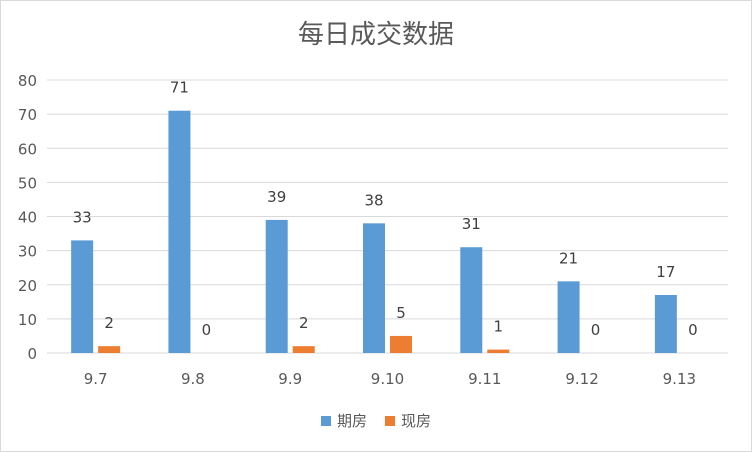 This screenshot has width=752, height=452. Describe the element at coordinates (276, 197) in the screenshot. I see `data-label: 39` at that location.